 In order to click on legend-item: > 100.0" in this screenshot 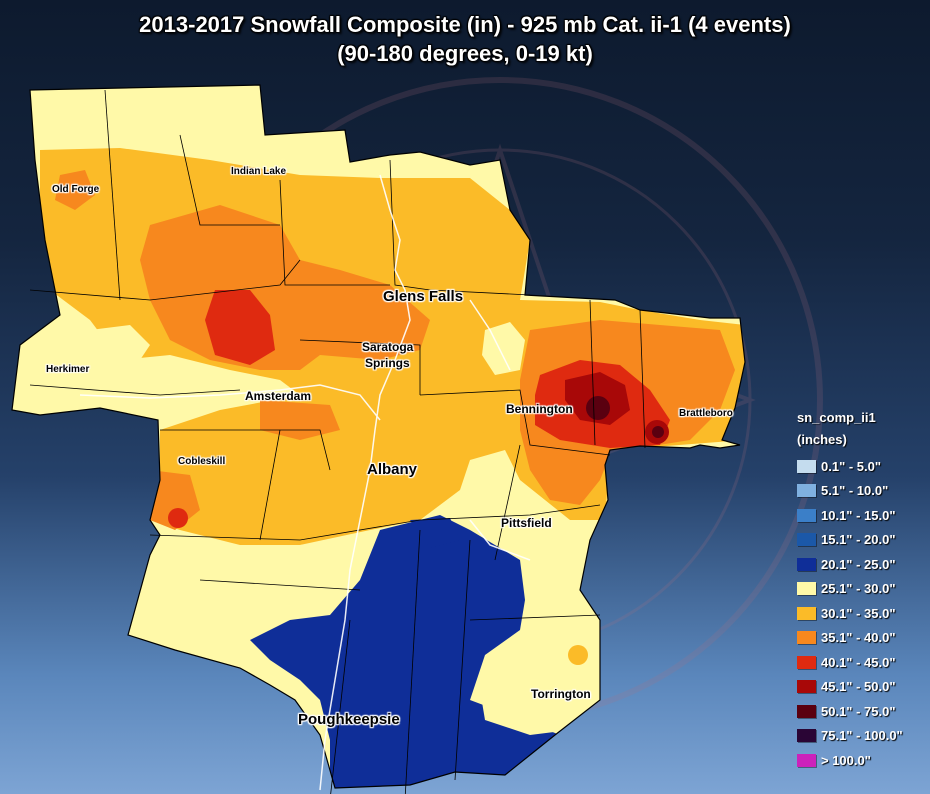, I will do `click(850, 760)`.